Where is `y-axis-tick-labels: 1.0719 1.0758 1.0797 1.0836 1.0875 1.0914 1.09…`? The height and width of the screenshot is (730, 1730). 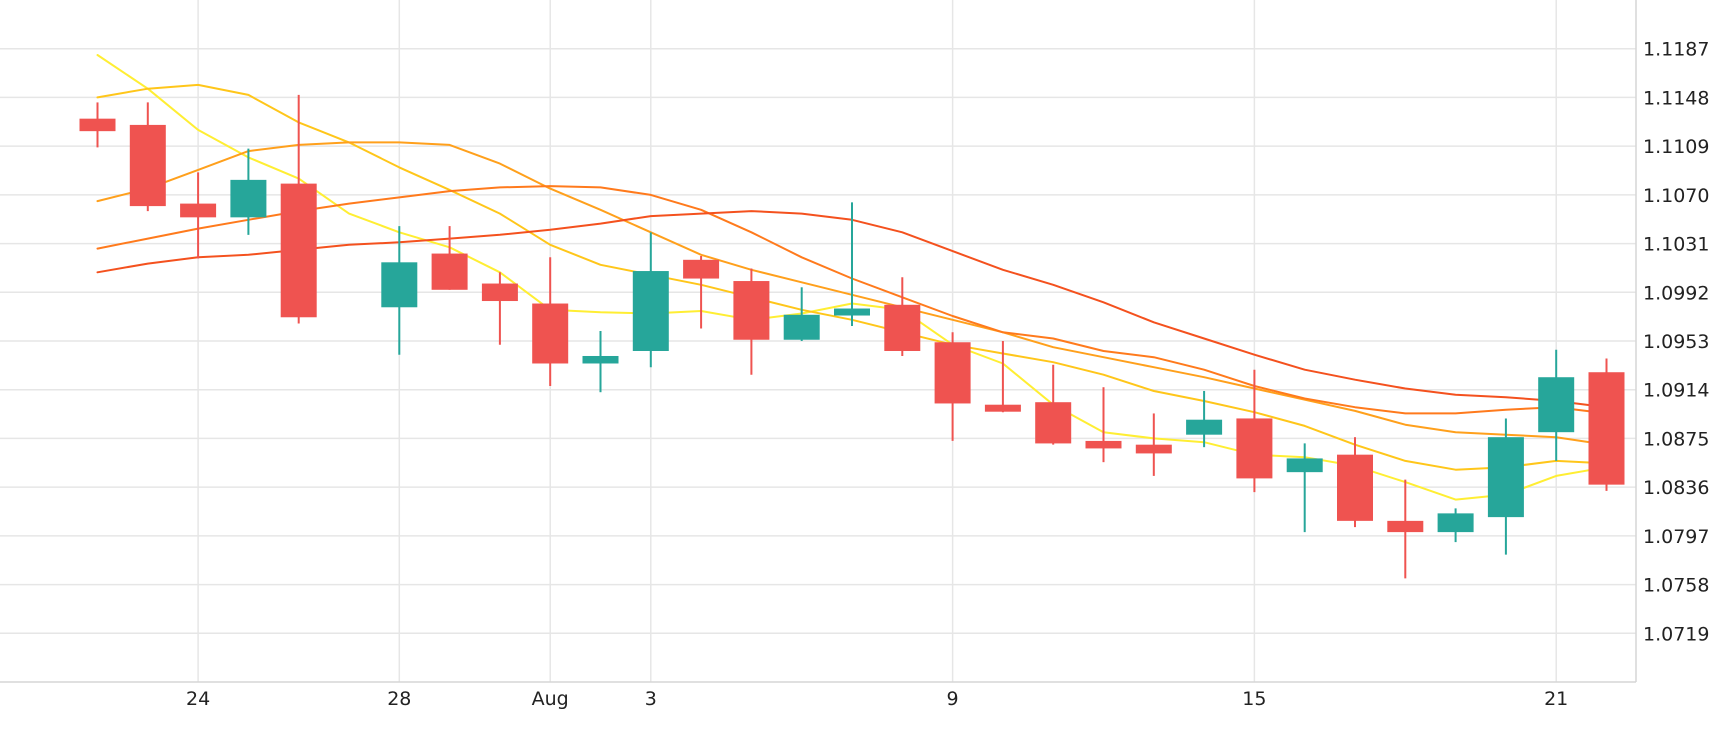 y-axis-tick-labels: 1.0719 1.0758 1.0797 1.0836 1.0875 1.0914 1.09… is located at coordinates (1676, 342).